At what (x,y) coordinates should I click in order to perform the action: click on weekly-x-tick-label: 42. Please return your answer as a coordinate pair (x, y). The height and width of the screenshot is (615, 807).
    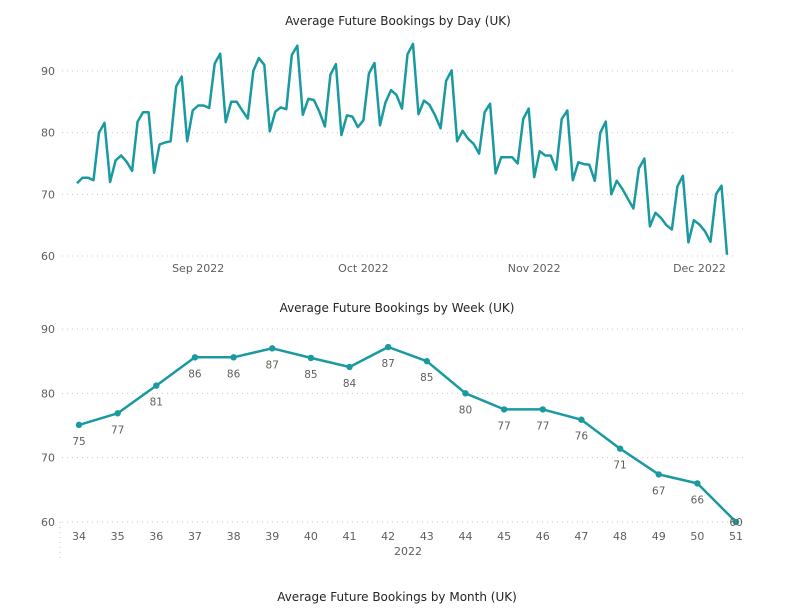
    Looking at the image, I should click on (388, 536).